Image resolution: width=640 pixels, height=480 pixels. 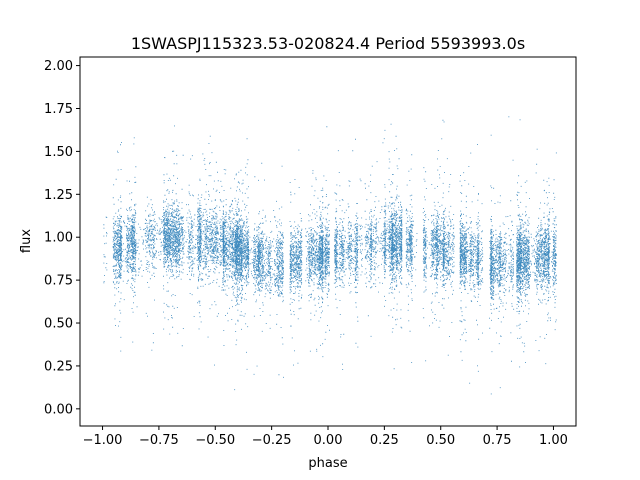 I want to click on y-tick-label: 1.25, so click(x=58, y=195).